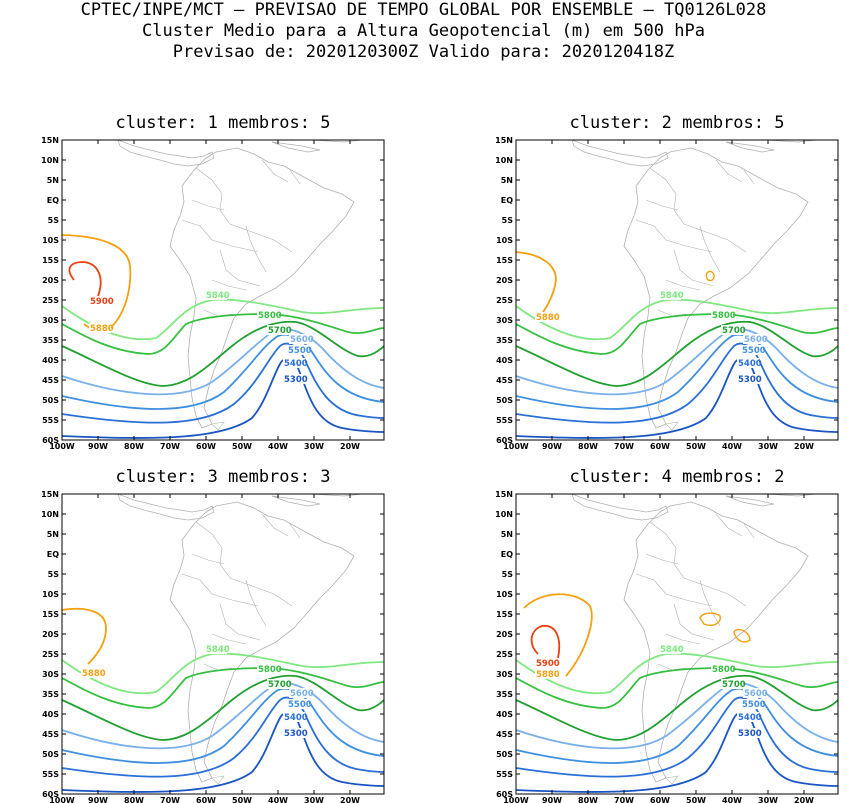 The image size is (847, 803). What do you see at coordinates (223, 123) in the screenshot?
I see `panel-title-1: cluster: 1 membros: 5` at bounding box center [223, 123].